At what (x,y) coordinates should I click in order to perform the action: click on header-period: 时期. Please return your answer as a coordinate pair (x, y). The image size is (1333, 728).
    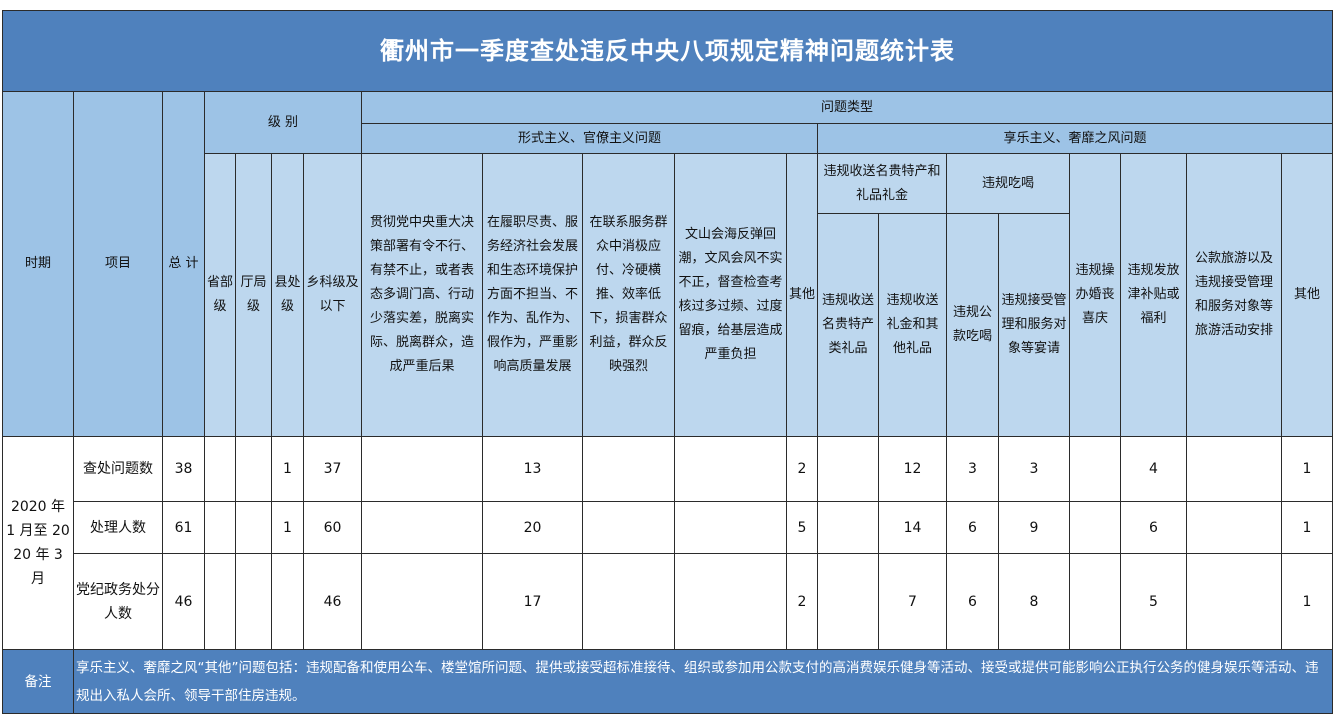
    Looking at the image, I should click on (38, 264).